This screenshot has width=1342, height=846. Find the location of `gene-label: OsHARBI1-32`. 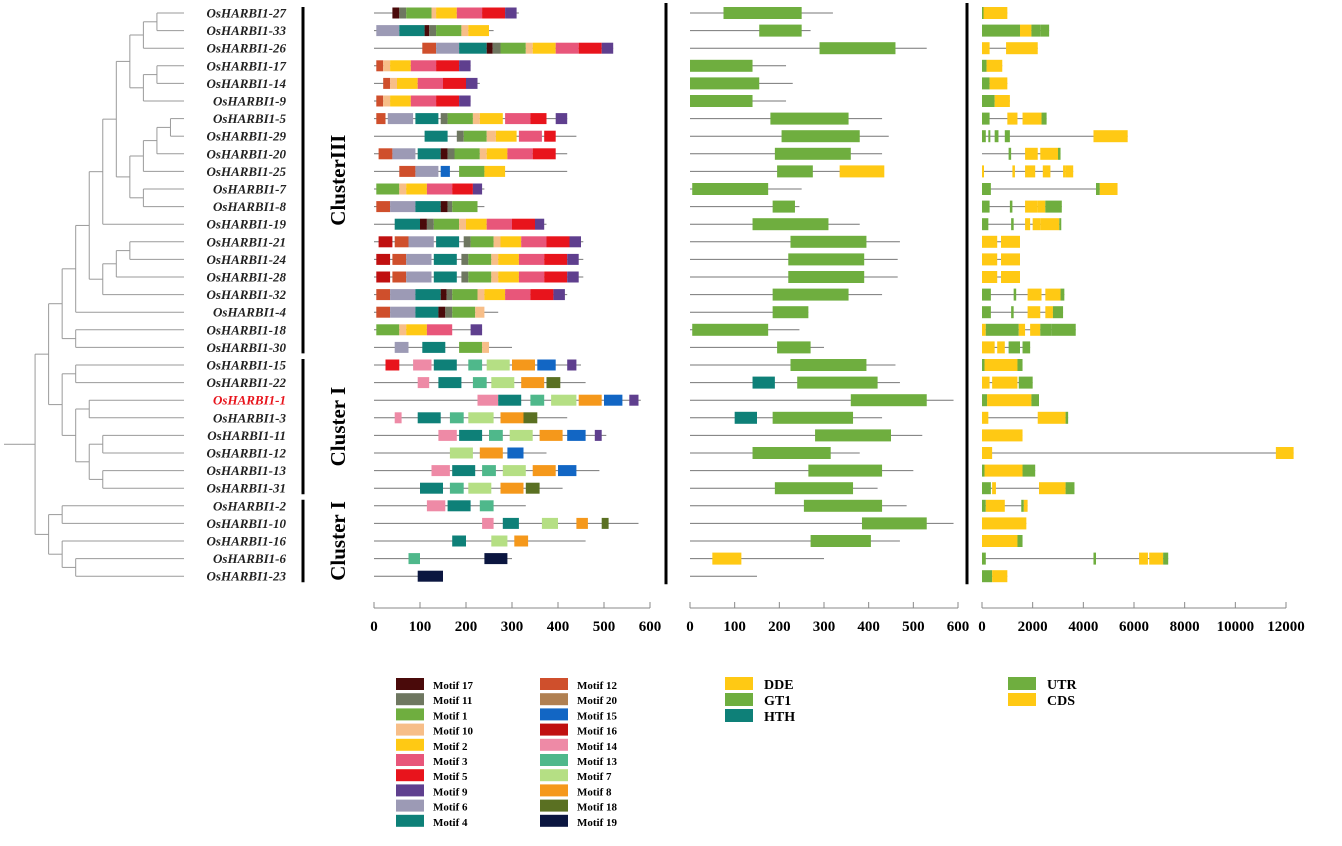

gene-label: OsHARBI1-32 is located at coordinates (247, 294).